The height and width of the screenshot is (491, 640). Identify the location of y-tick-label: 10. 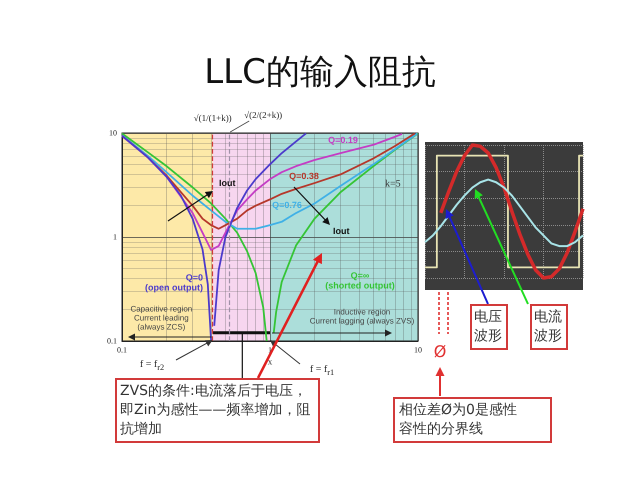
(113, 133).